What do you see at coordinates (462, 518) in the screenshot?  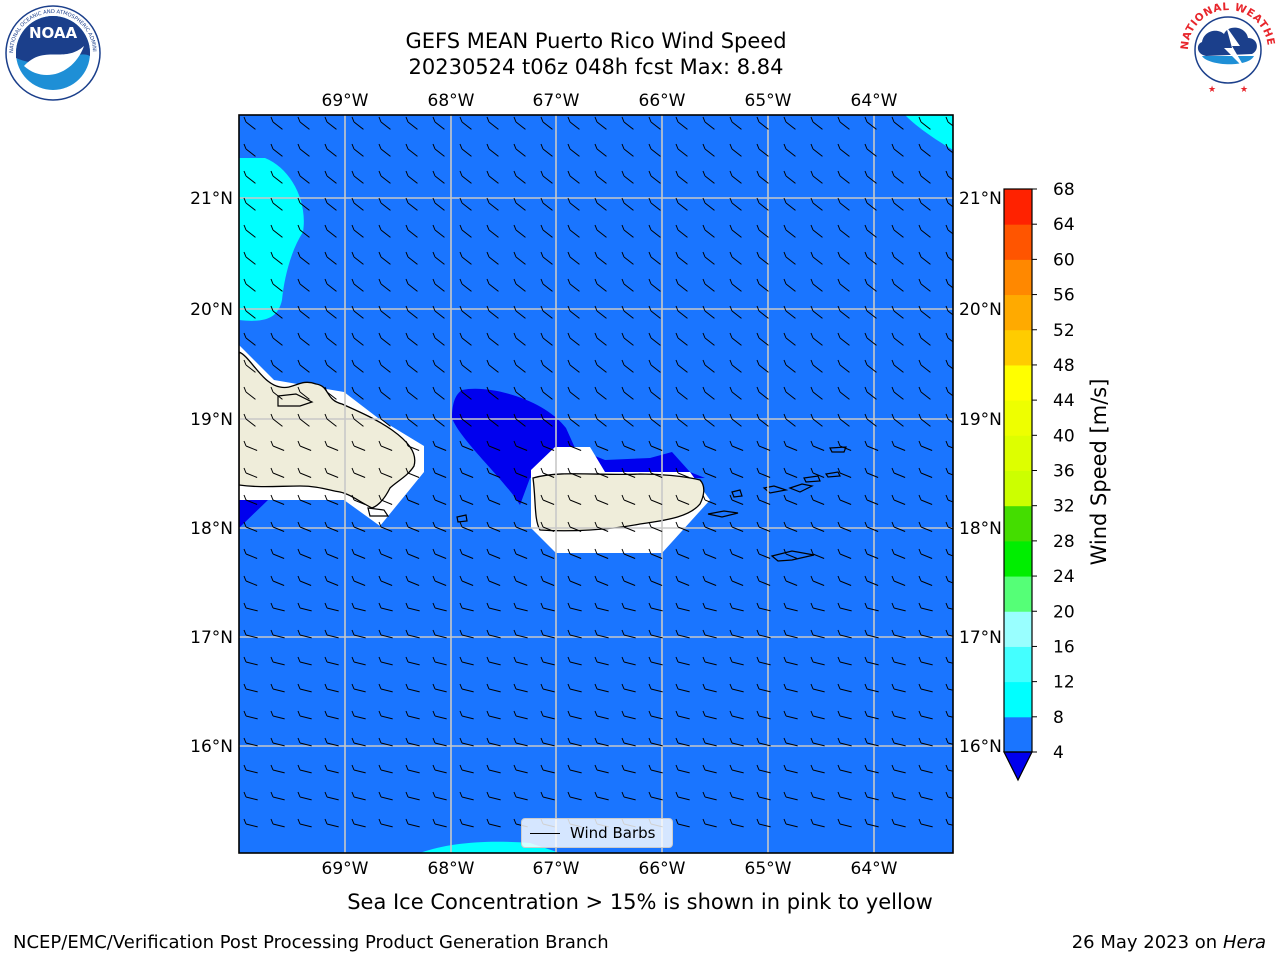 I see `mona-island` at bounding box center [462, 518].